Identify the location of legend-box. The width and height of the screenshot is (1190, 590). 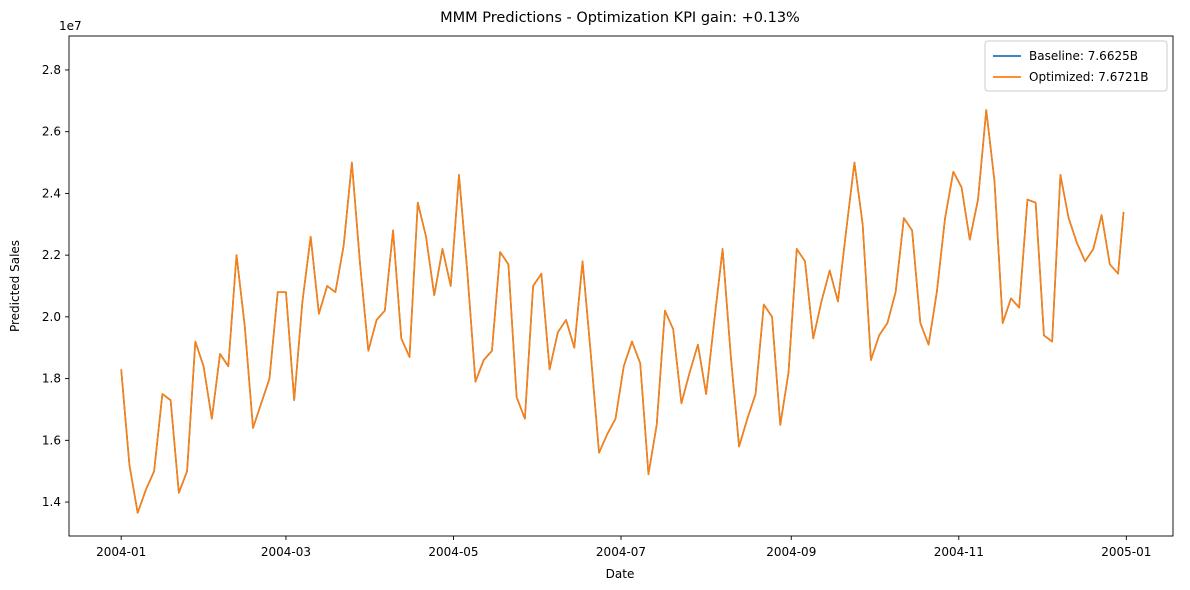
(1076, 66).